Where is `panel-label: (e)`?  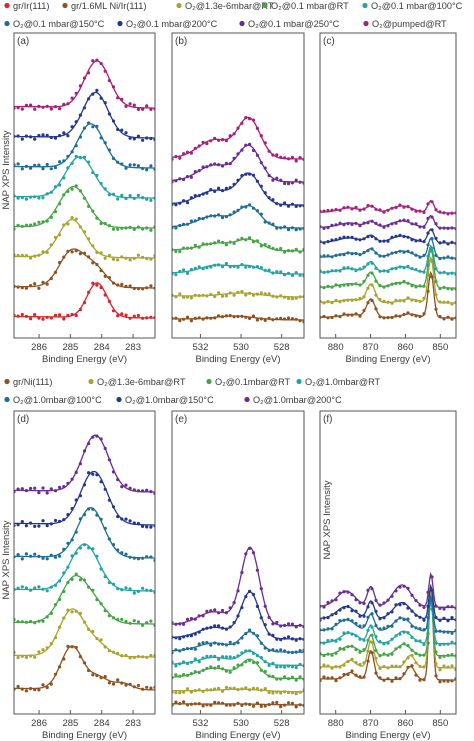 panel-label: (e) is located at coordinates (181, 419).